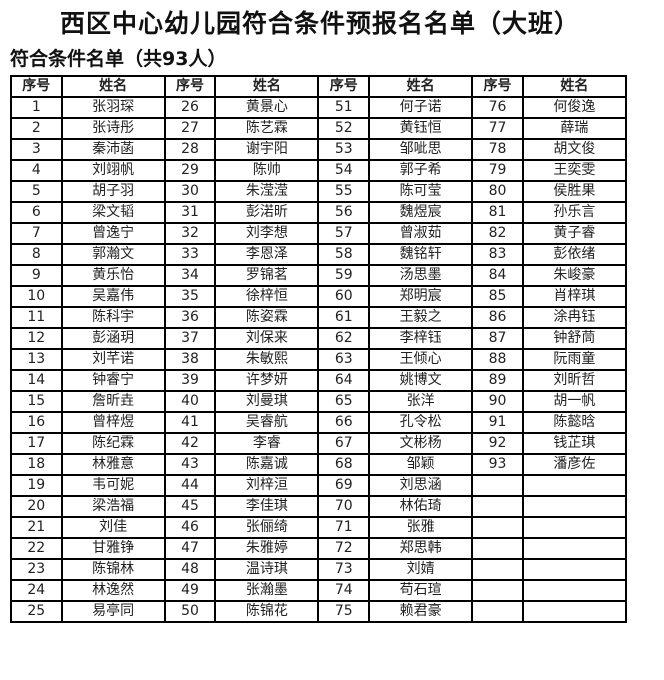 The width and height of the screenshot is (664, 680). What do you see at coordinates (319, 170) in the screenshot?
I see `table-row: 4 刘翊帆 29 陈帅 54 郭子希 79 王奕雯` at bounding box center [319, 170].